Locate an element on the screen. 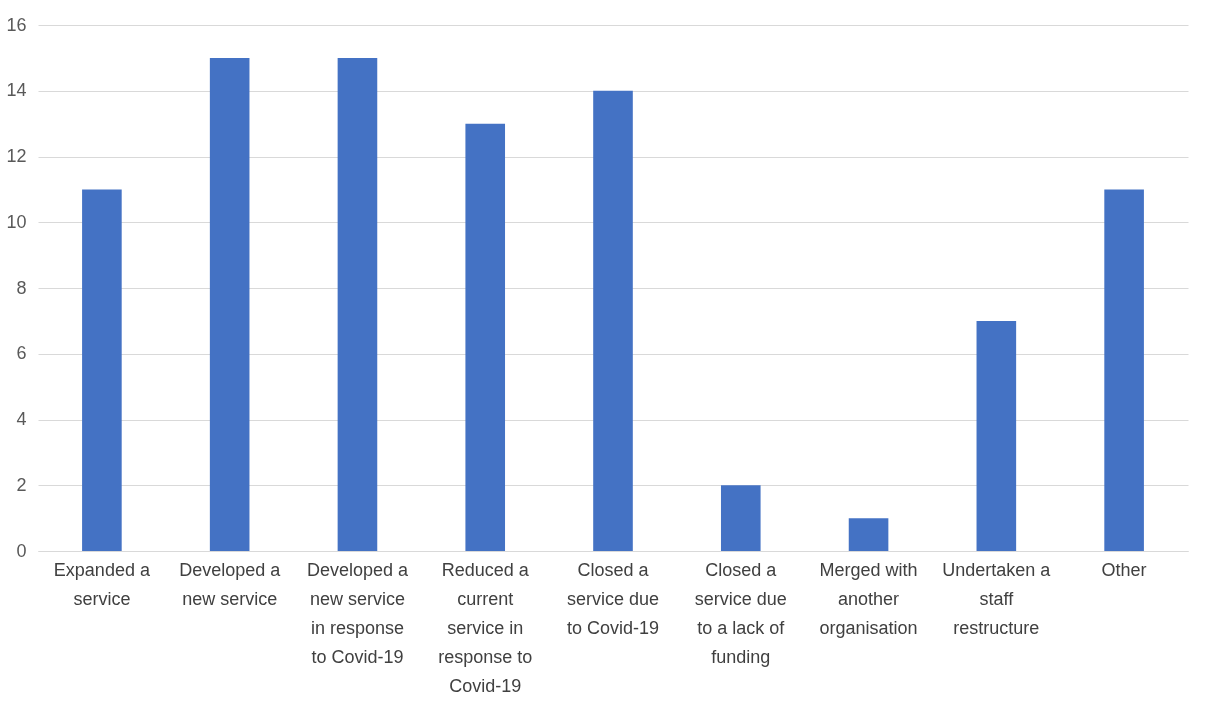  y-tick-label: 10 is located at coordinates (16, 221).